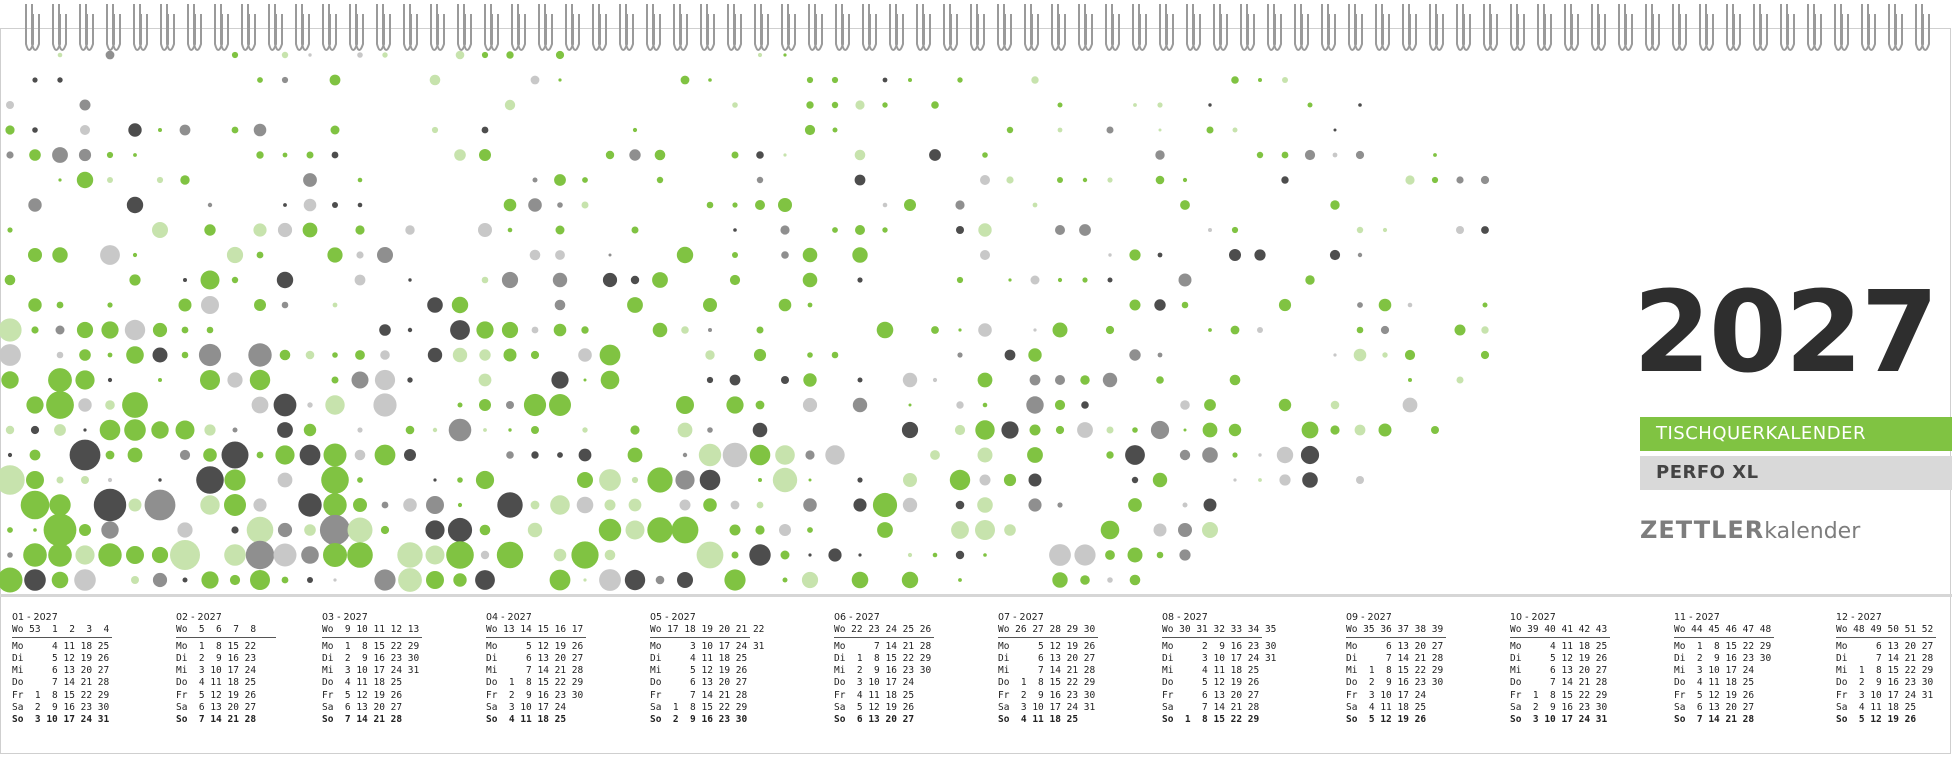  What do you see at coordinates (1702, 530) in the screenshot?
I see `brand-logo-bold: ZETTLER` at bounding box center [1702, 530].